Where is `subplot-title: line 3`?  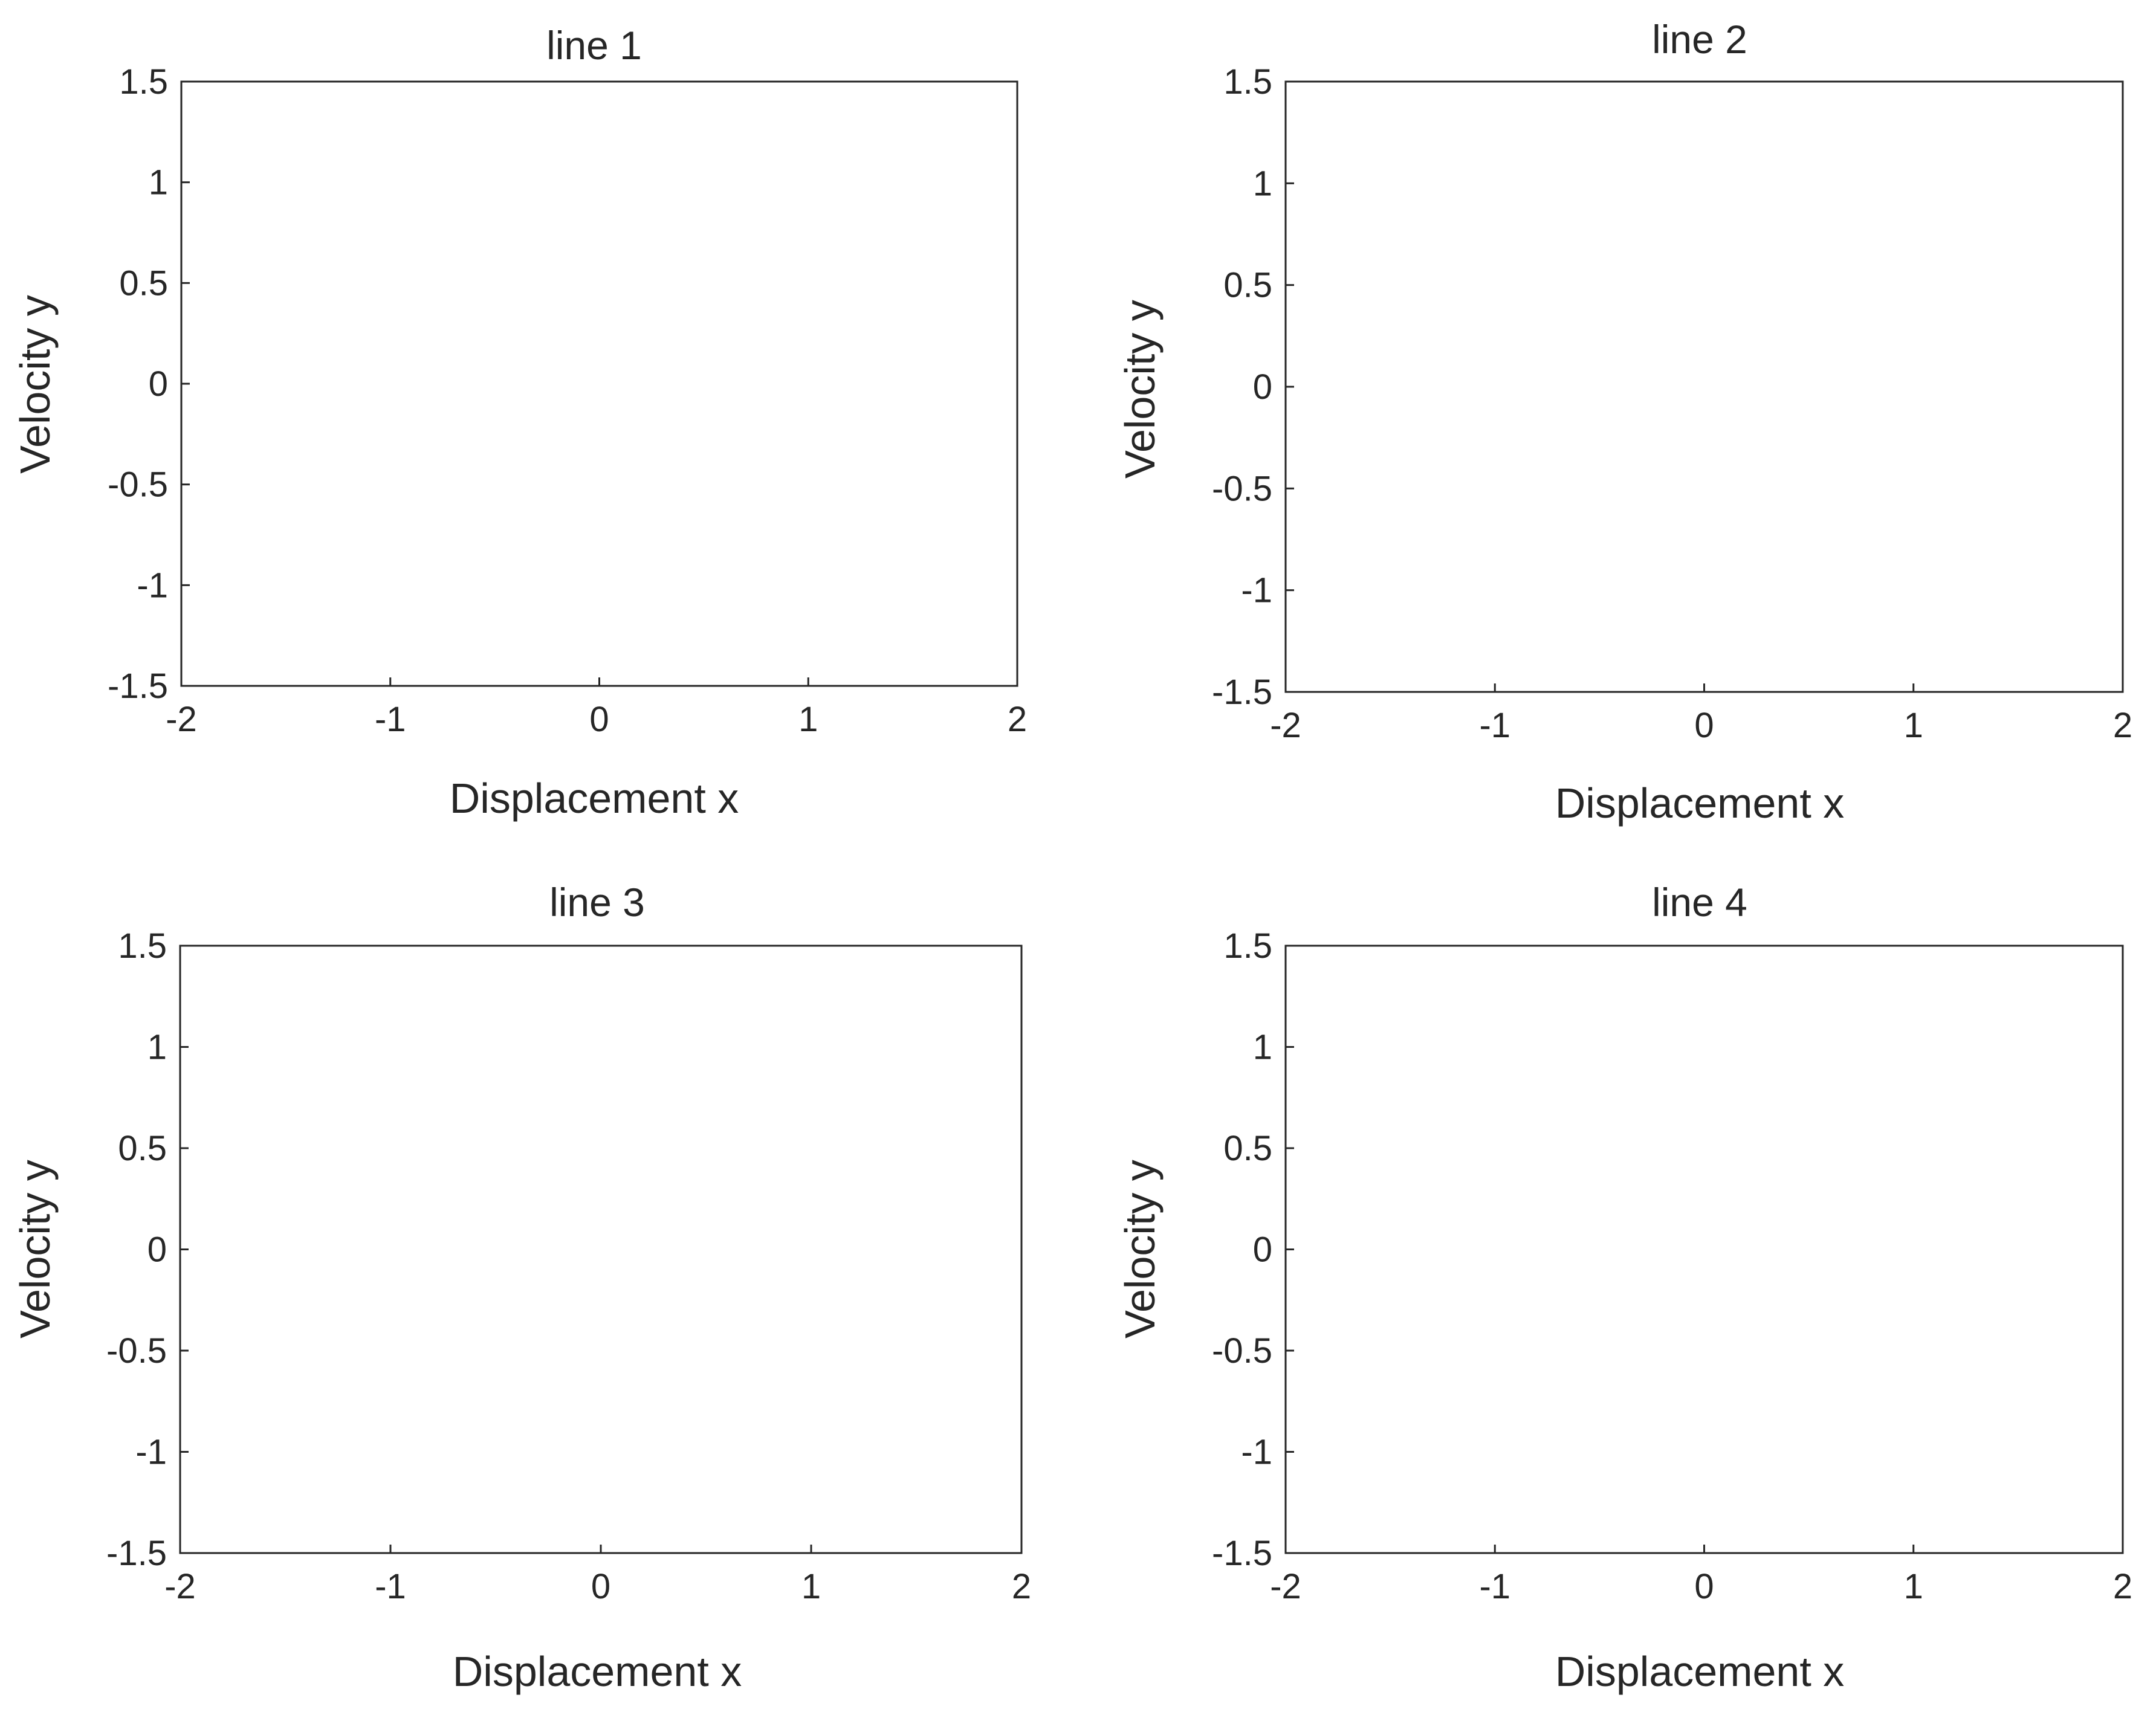 subplot-title: line 3 is located at coordinates (597, 902).